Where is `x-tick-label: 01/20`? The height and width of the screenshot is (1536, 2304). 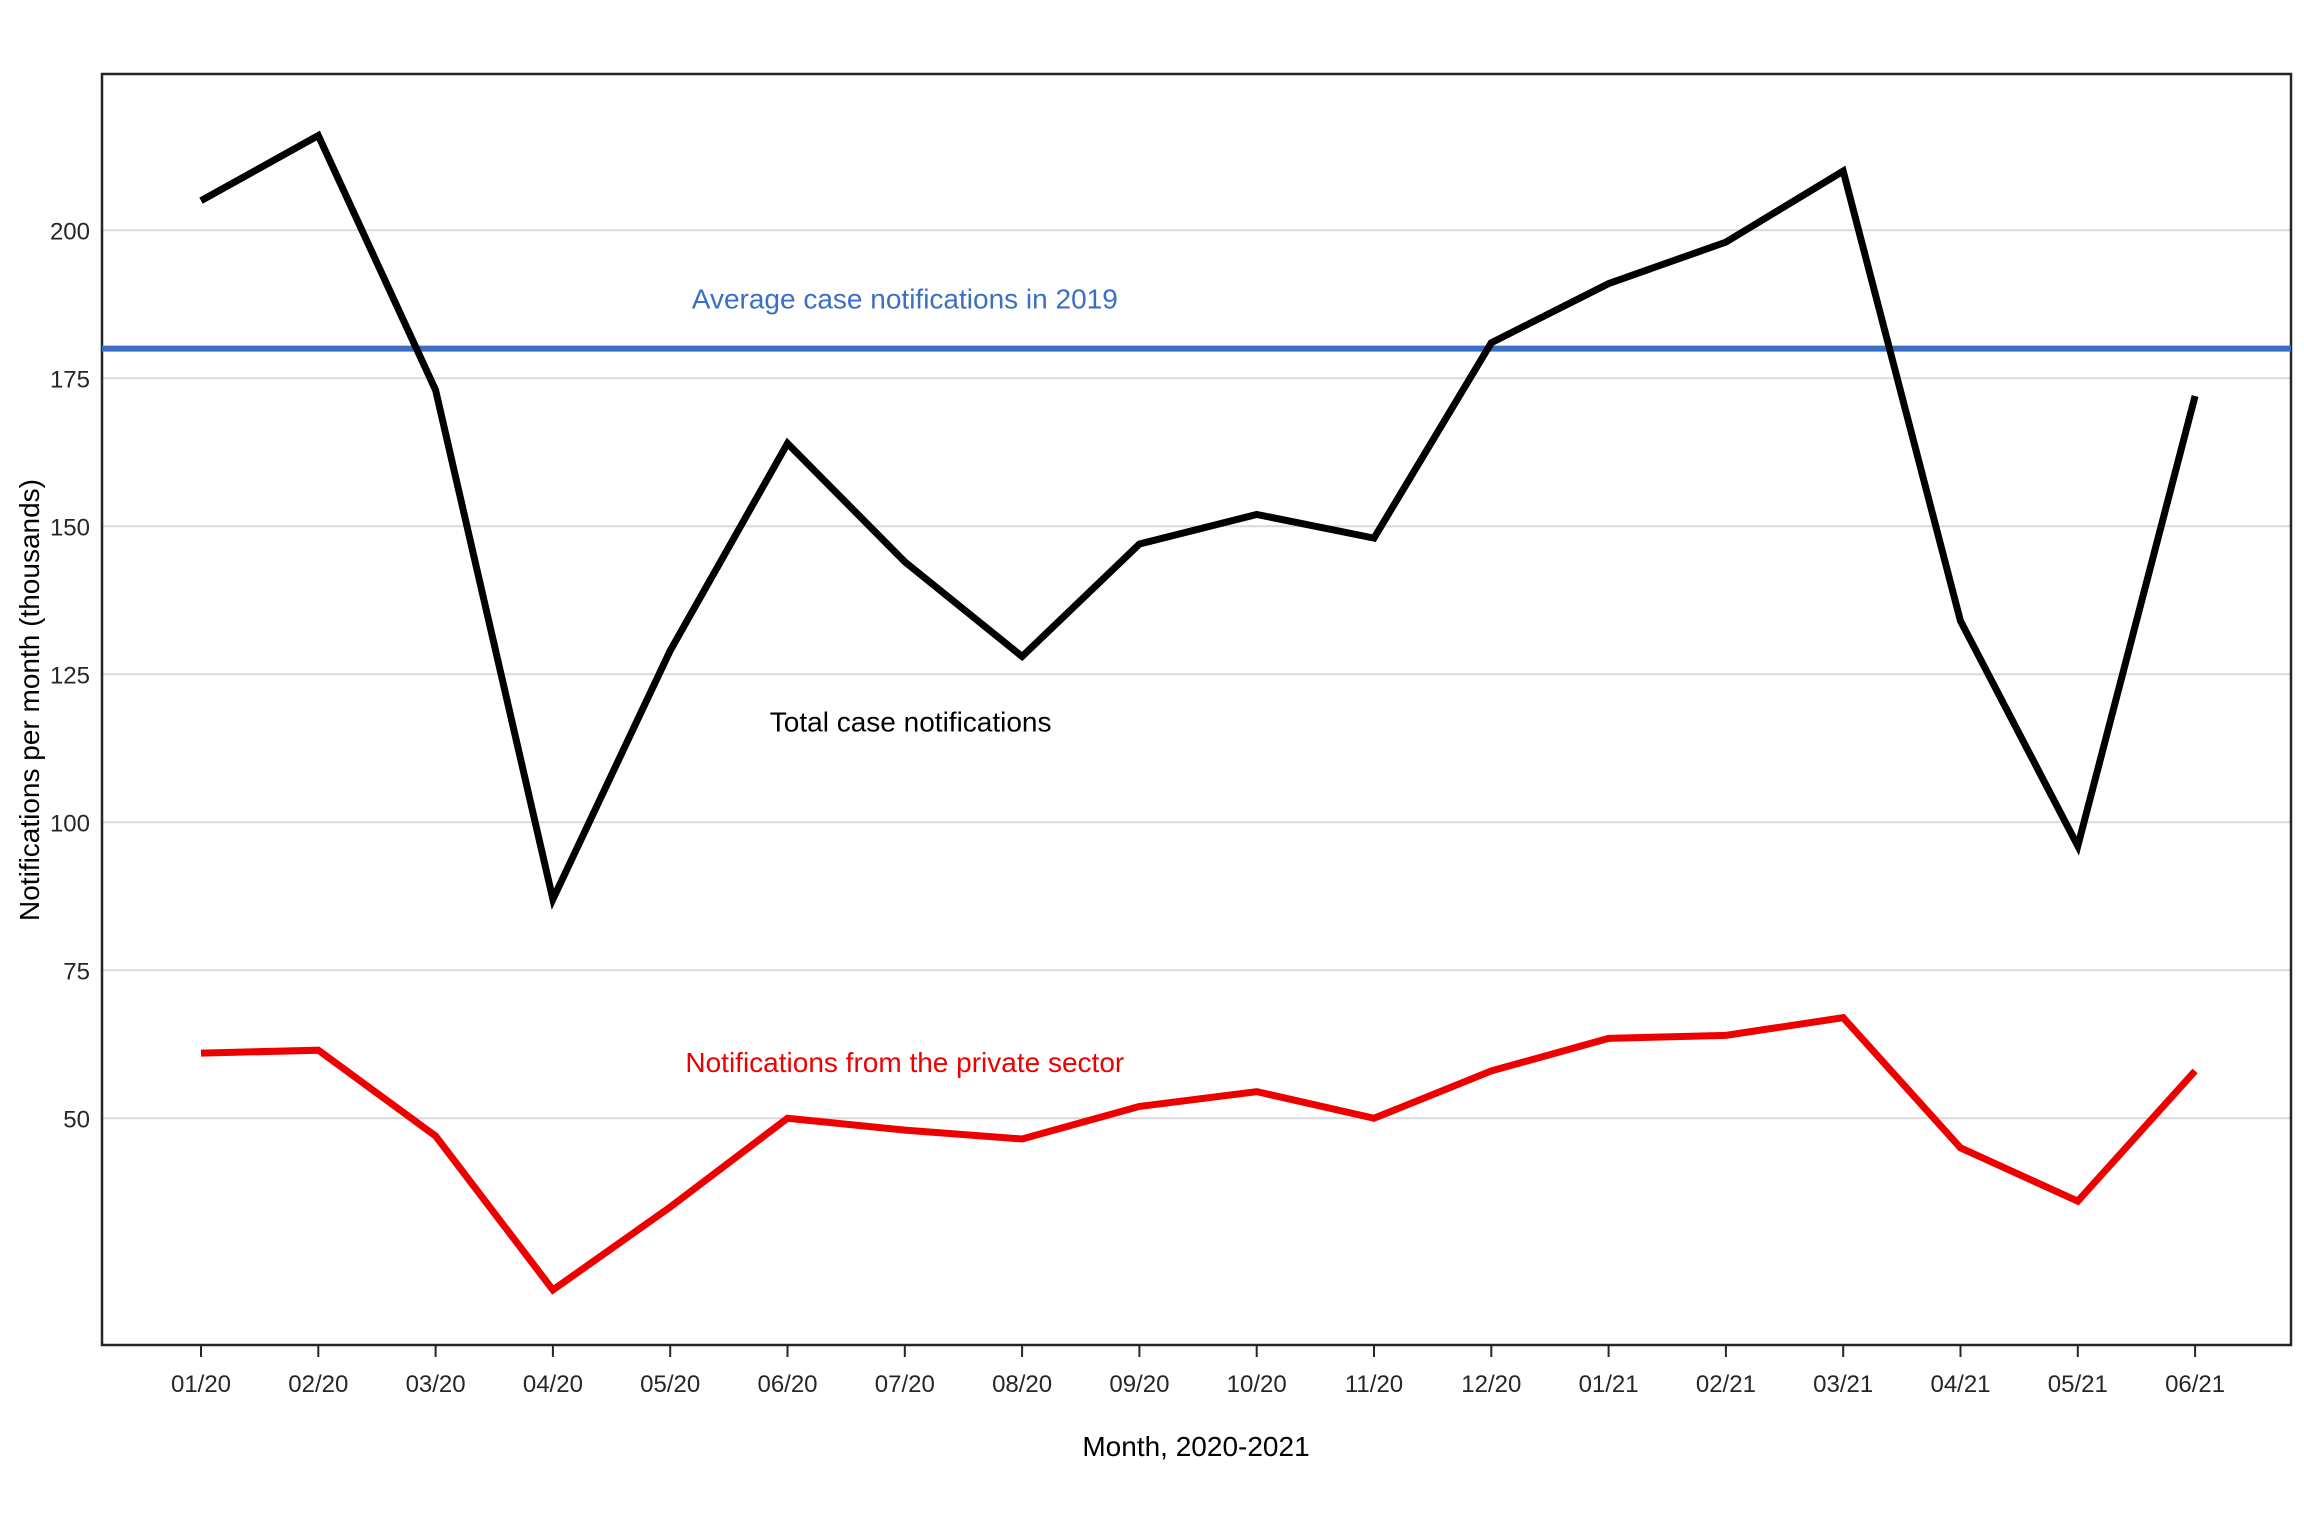 x-tick-label: 01/20 is located at coordinates (201, 1384).